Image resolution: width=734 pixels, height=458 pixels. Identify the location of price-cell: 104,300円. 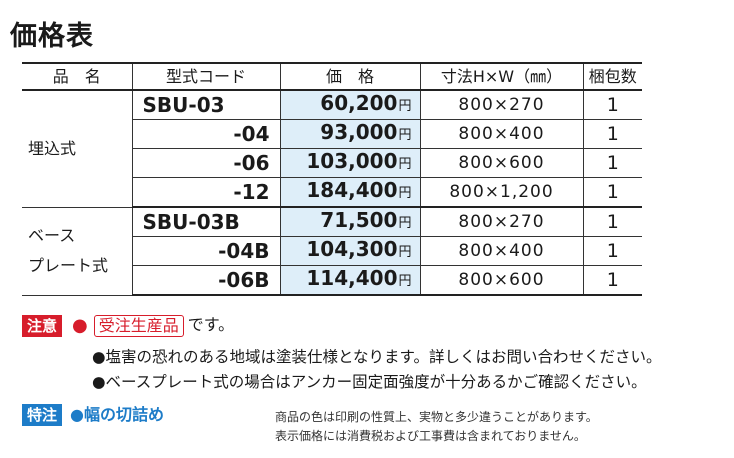
(350, 251).